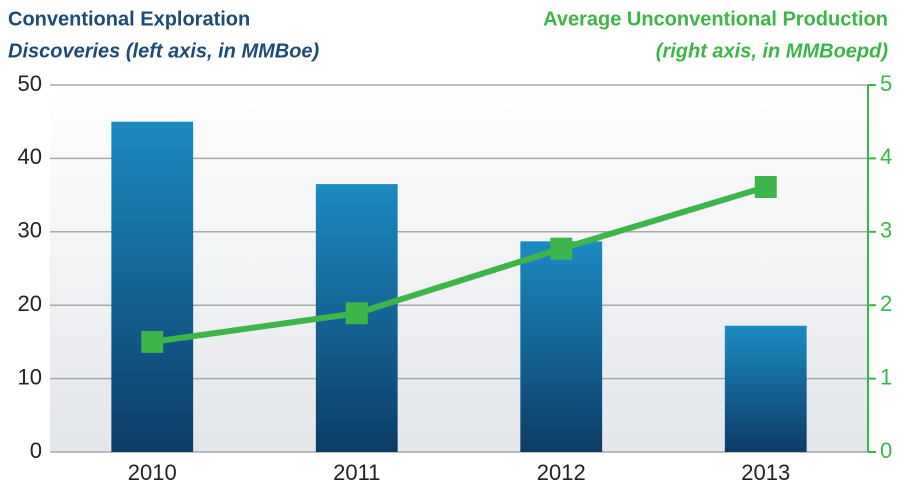 The image size is (905, 494). What do you see at coordinates (30, 376) in the screenshot?
I see `y-tick-label: 10` at bounding box center [30, 376].